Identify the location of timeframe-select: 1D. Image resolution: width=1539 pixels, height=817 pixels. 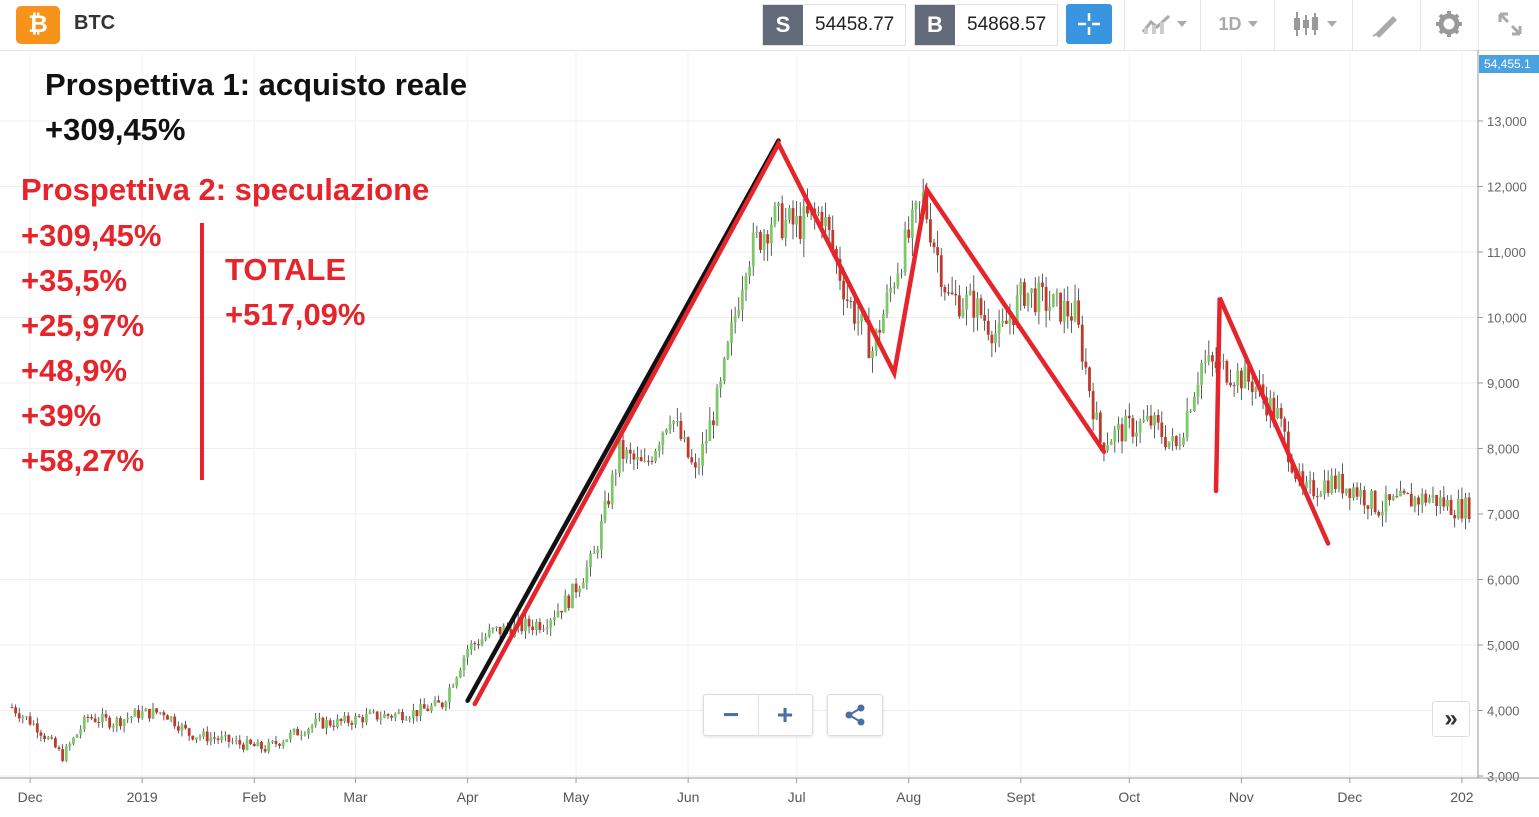
(1238, 24).